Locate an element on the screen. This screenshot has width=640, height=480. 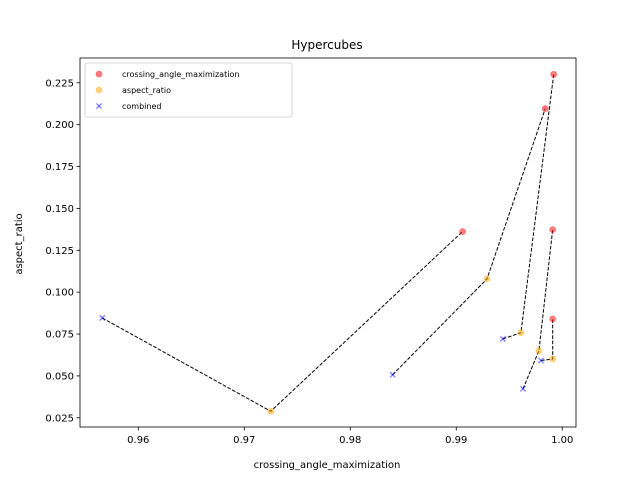
x-tick-label: 1.00 is located at coordinates (562, 440).